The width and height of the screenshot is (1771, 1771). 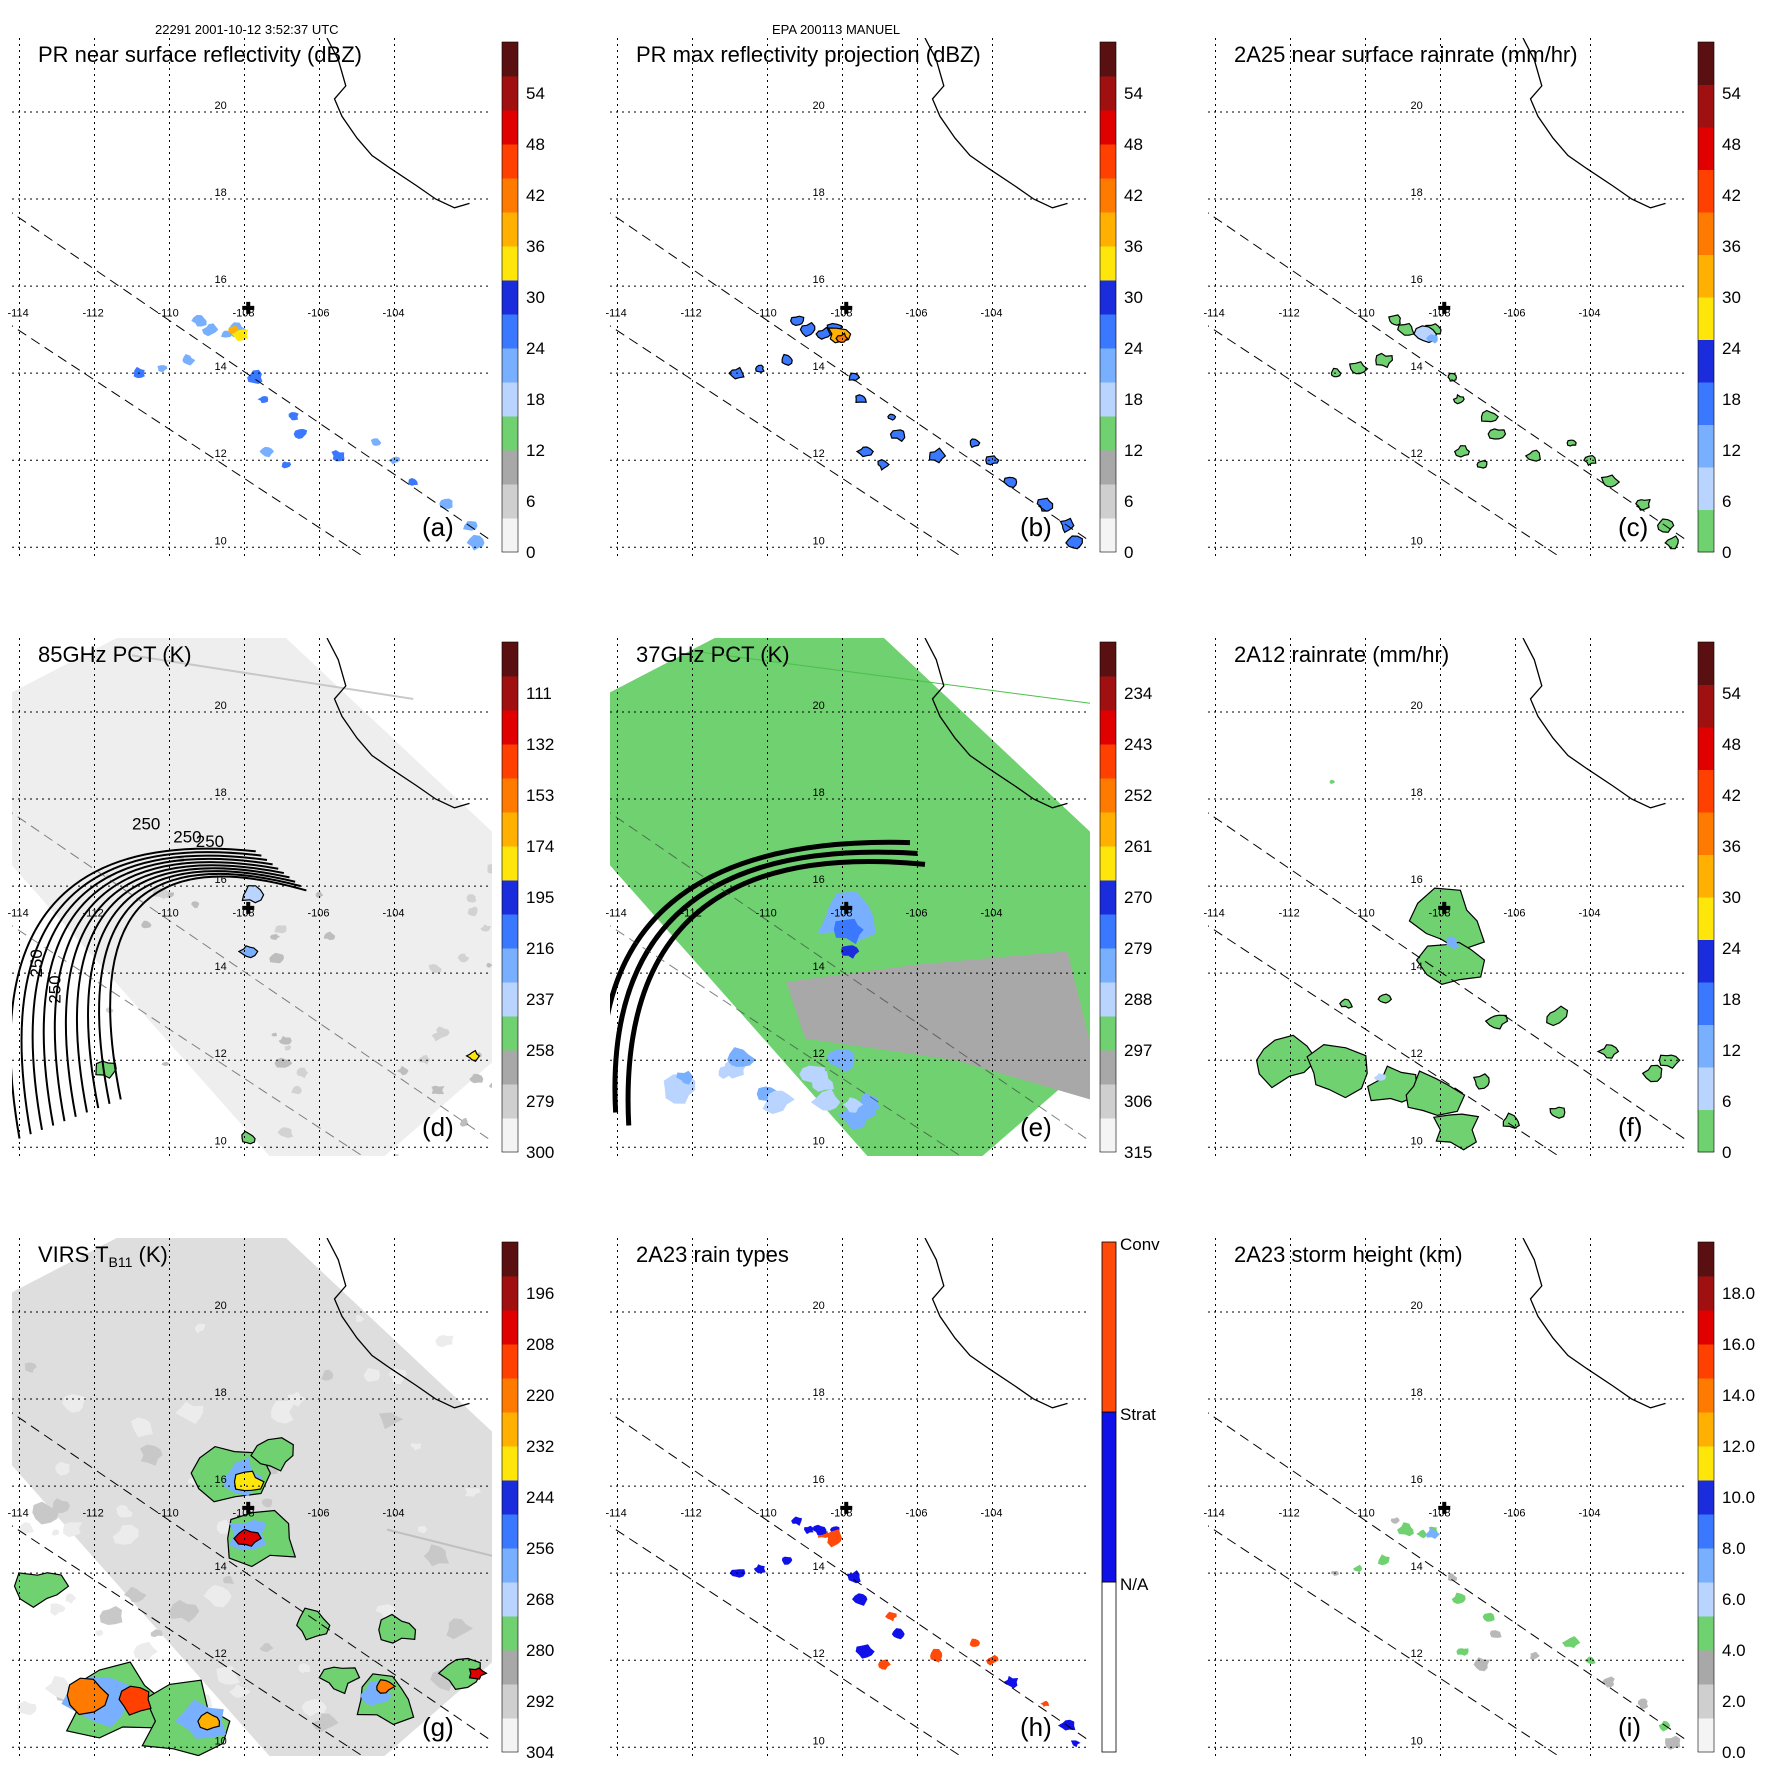 What do you see at coordinates (530, 552) in the screenshot?
I see `colorbar-tick-label: 0` at bounding box center [530, 552].